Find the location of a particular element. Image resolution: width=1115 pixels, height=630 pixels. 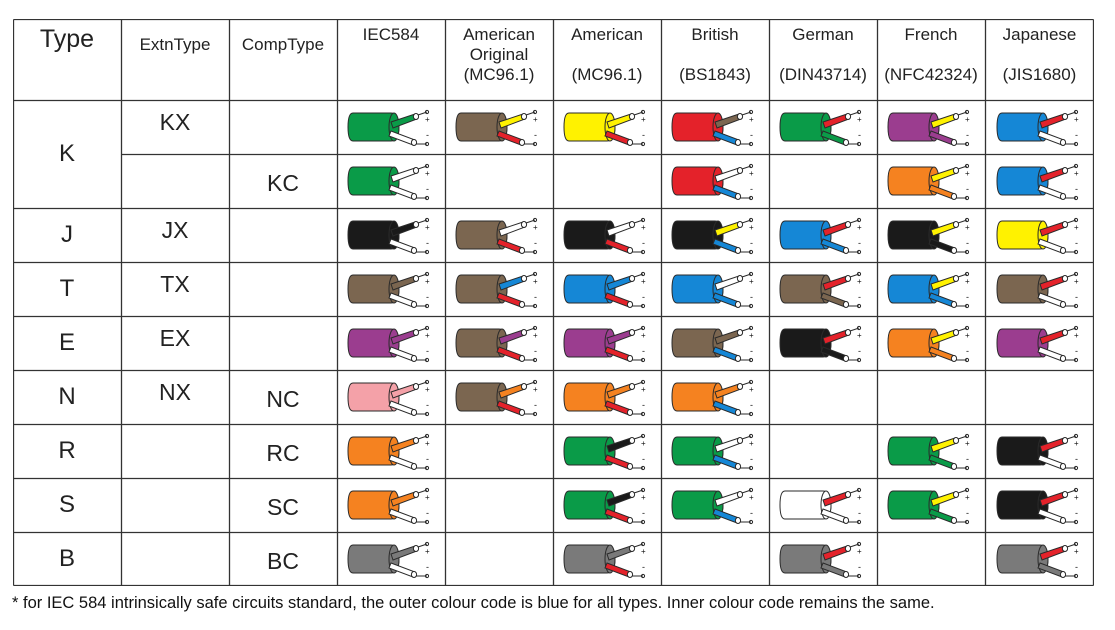

row-extn-JX: JX is located at coordinates (175, 230).